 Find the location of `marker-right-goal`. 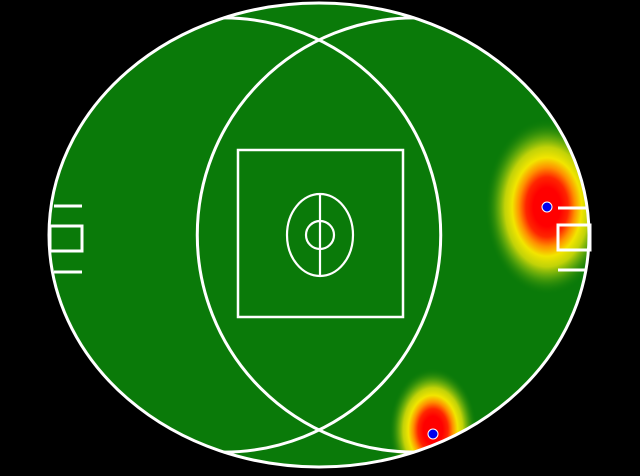

marker-right-goal is located at coordinates (547, 207).